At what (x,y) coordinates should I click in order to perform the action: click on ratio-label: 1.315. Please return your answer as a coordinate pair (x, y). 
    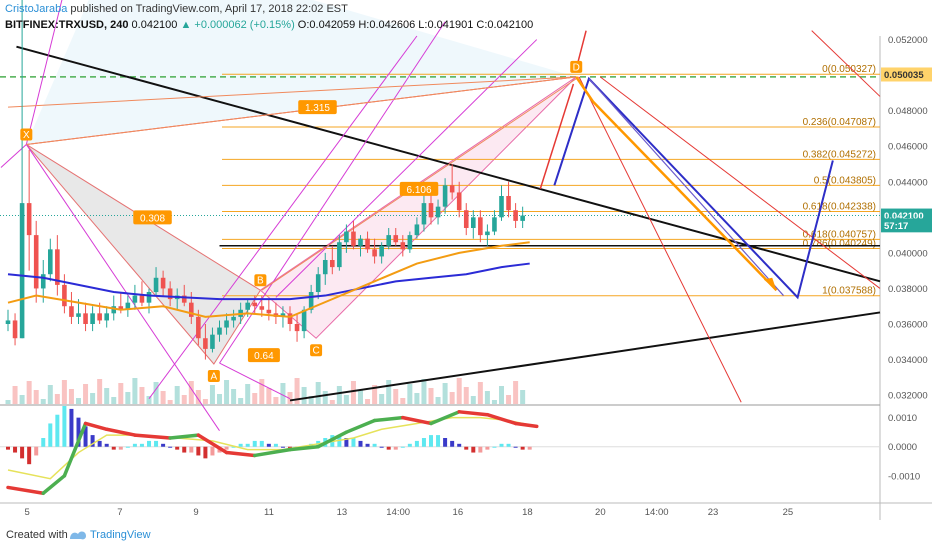
    Looking at the image, I should click on (317, 108).